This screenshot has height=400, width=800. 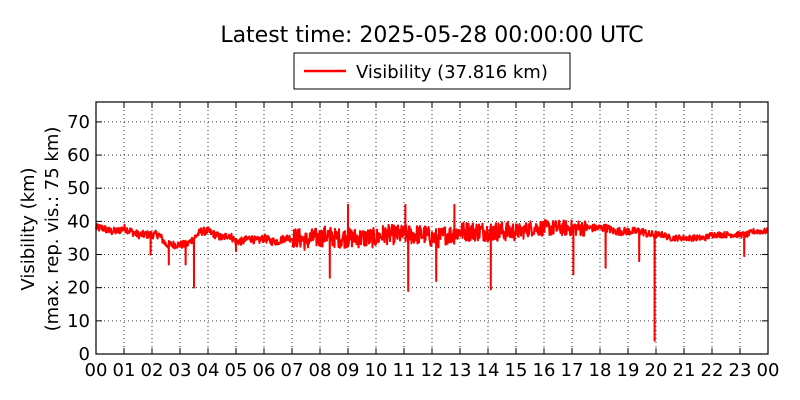 I want to click on x-tick-label: 16, so click(x=544, y=370).